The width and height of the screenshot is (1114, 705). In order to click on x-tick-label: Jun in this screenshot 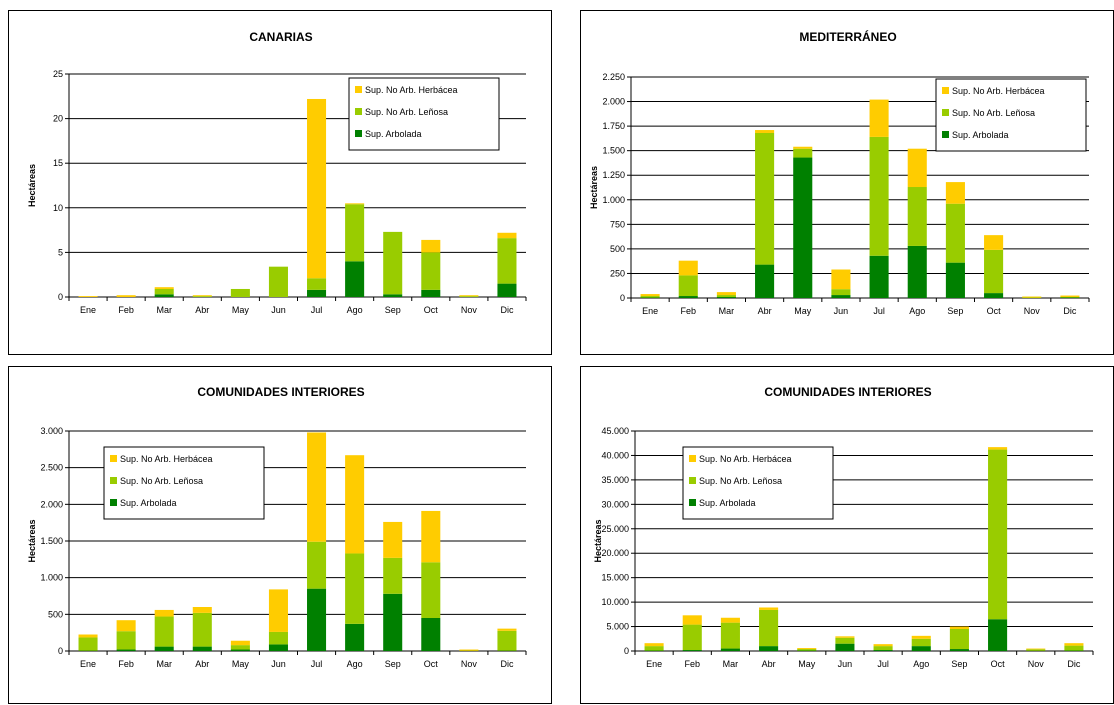, I will do `click(278, 310)`.